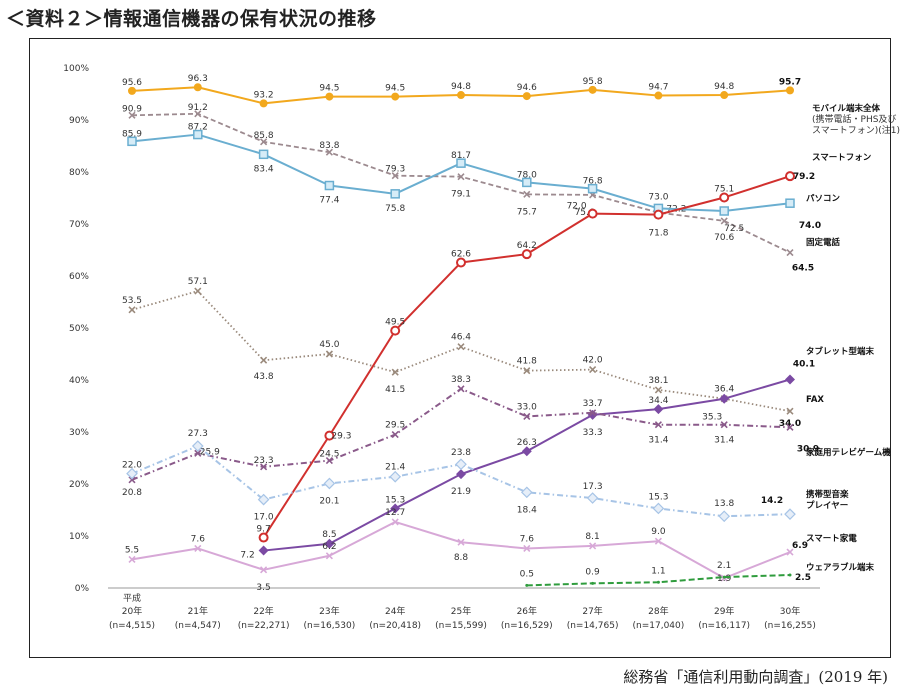  What do you see at coordinates (461, 380) in the screenshot?
I see `data-label-game: 38.3` at bounding box center [461, 380].